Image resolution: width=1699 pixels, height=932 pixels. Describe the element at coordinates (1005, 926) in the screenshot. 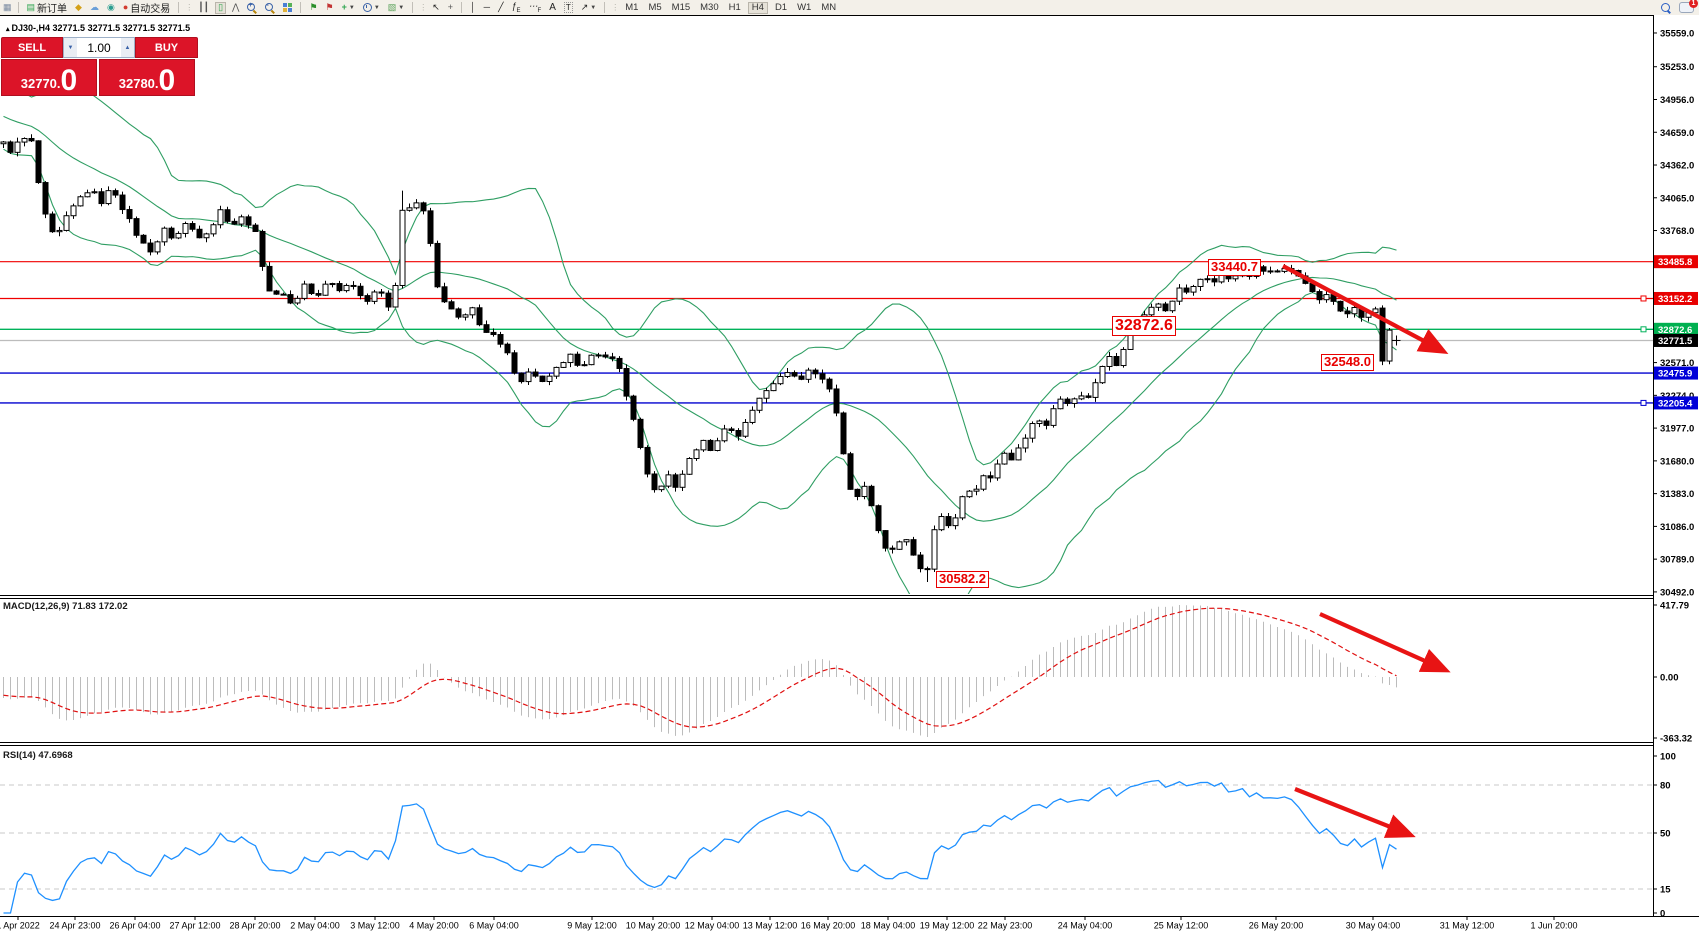

I see `svg-text: 22 May 23:00` at that location.